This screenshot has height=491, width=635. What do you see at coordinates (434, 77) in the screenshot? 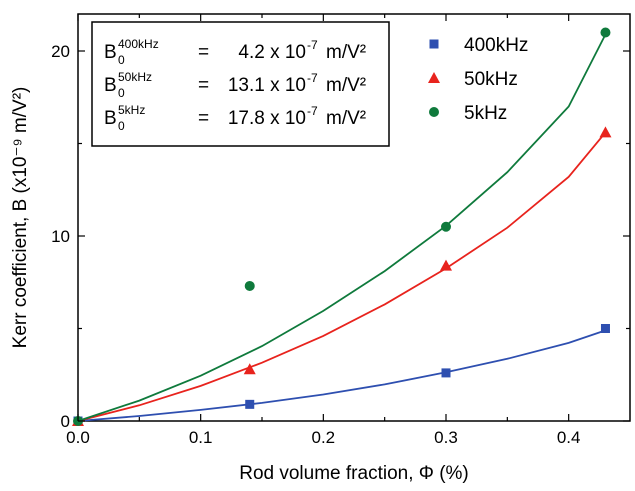
I see `legend-marker-50kHz` at bounding box center [434, 77].